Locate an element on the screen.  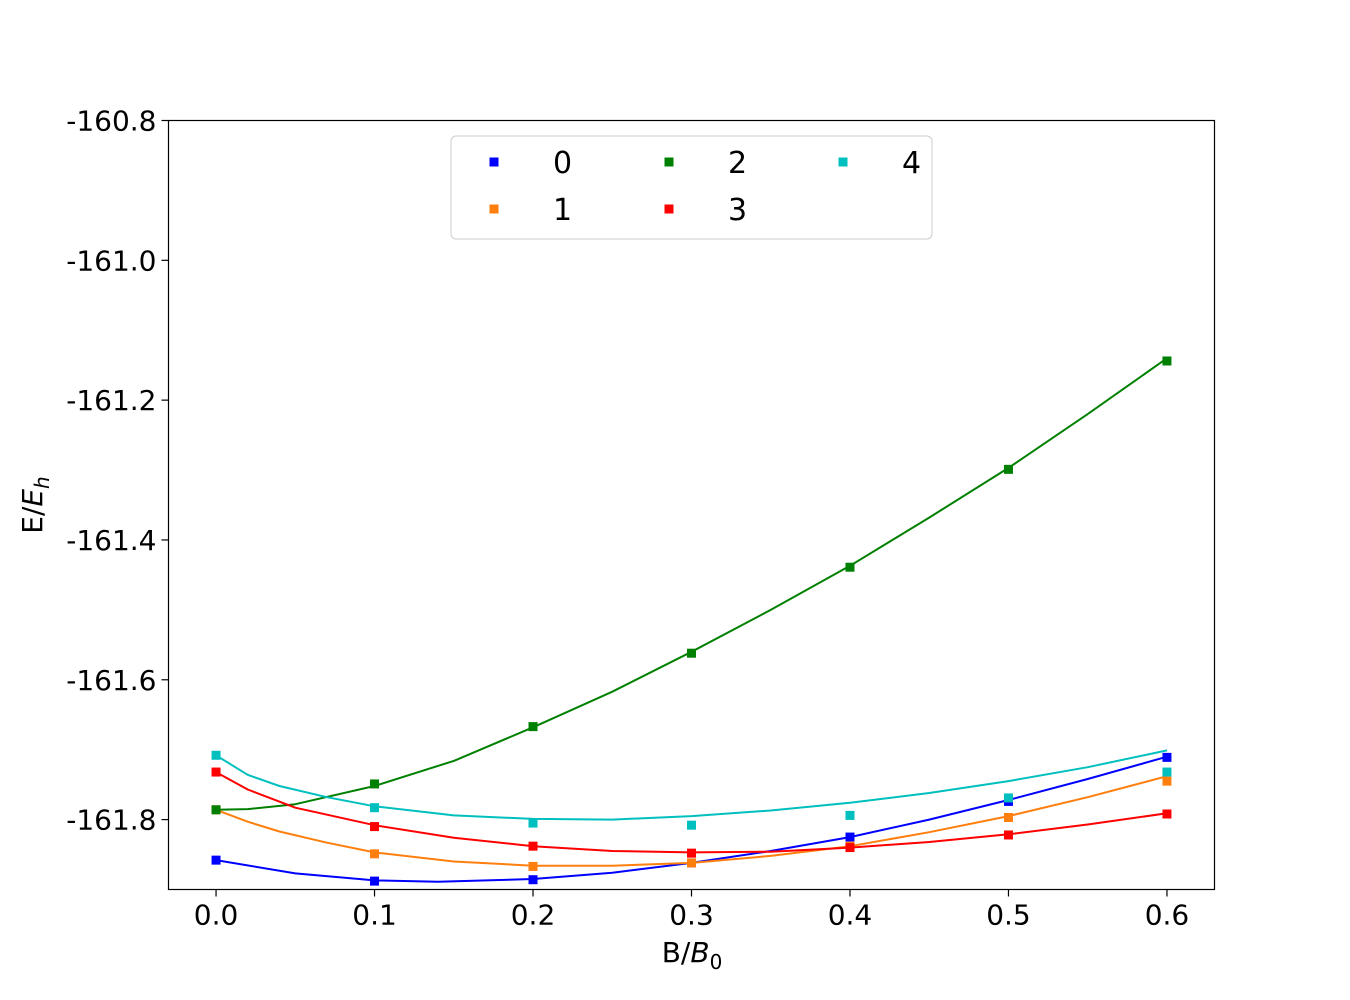
y-axis: -160.8 -161.0 -161.2 -161.4 -161.6 -161.8 is located at coordinates (117, 471).